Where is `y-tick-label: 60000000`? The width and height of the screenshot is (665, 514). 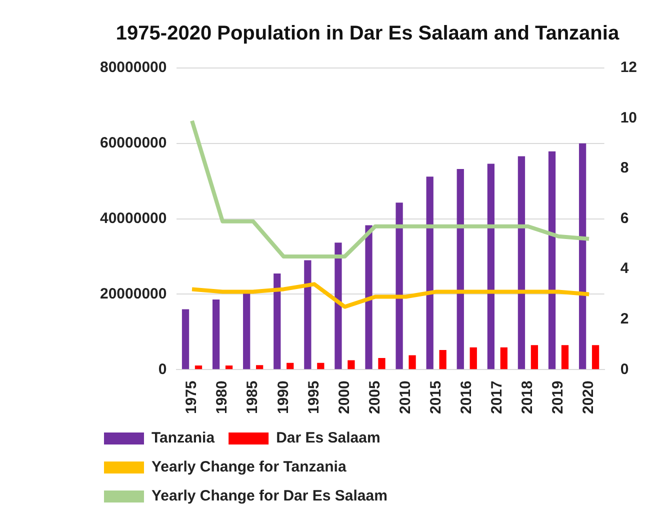 y-tick-label: 60000000 is located at coordinates (133, 143).